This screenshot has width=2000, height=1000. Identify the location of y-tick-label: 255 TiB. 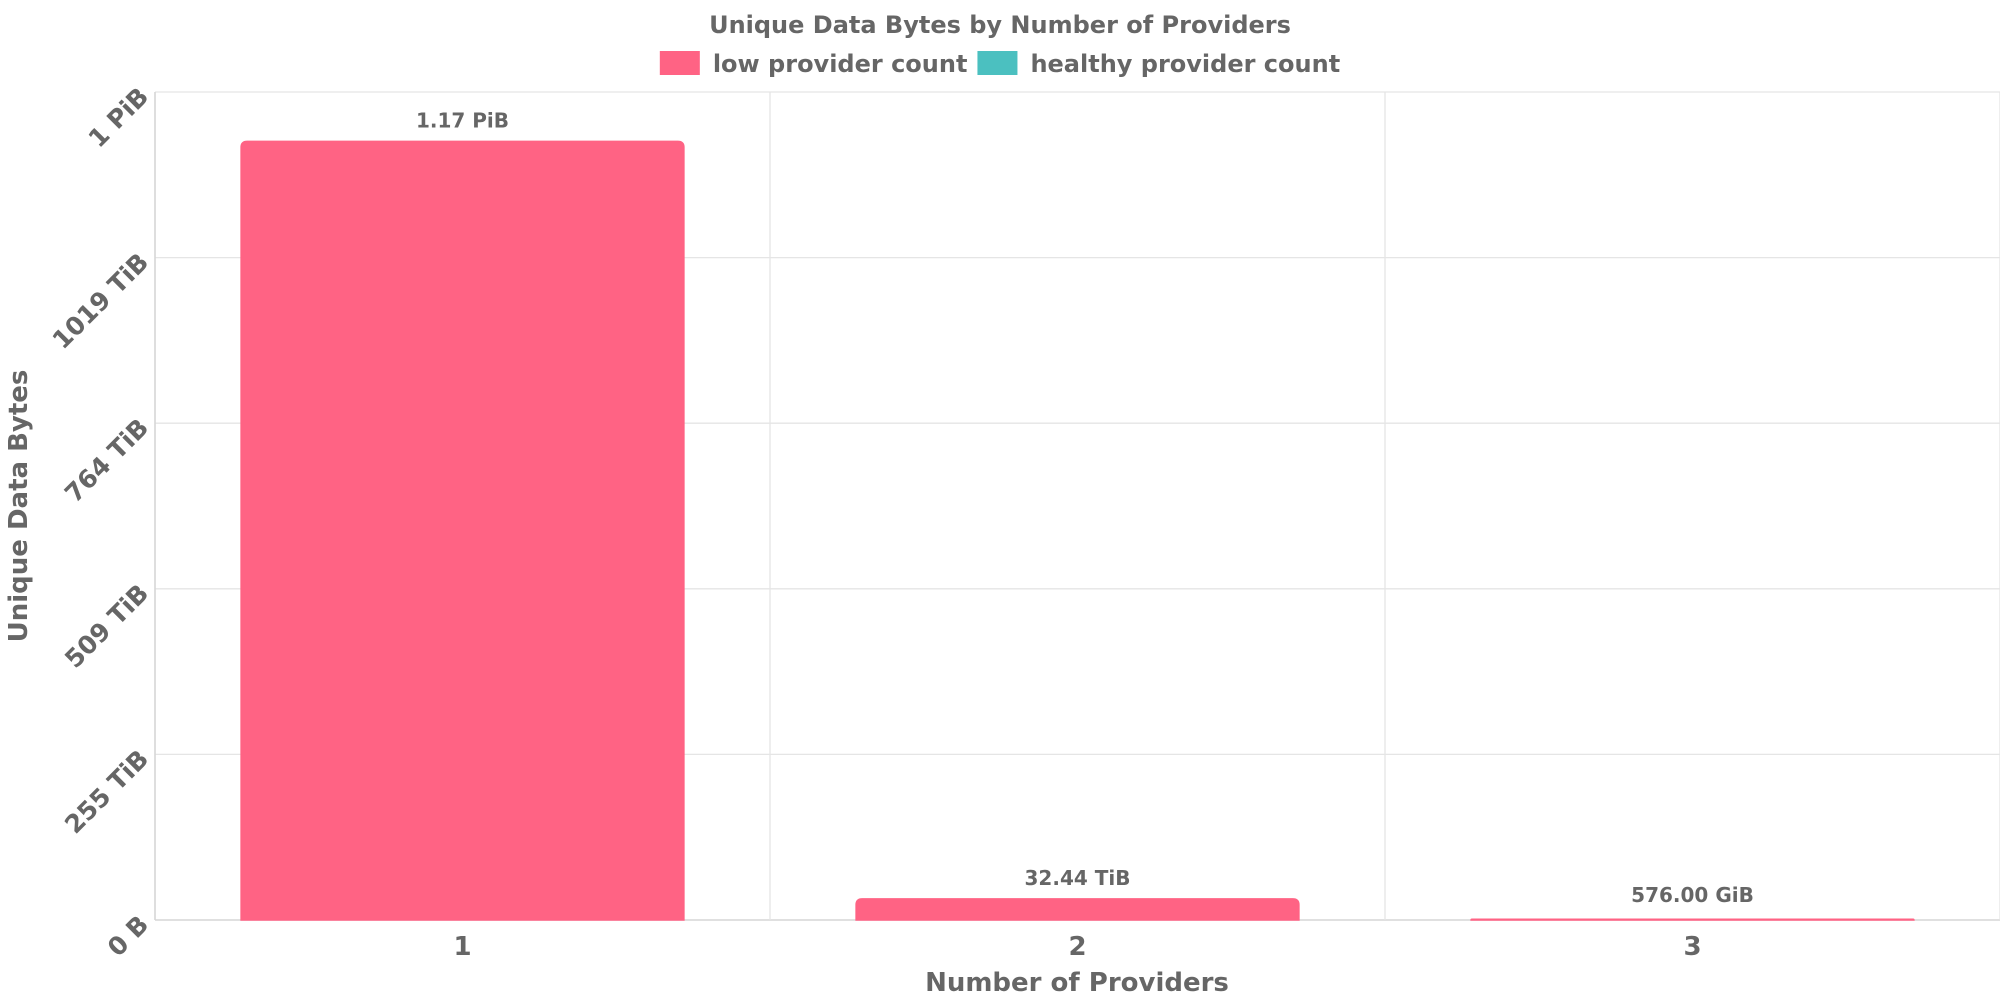
(106, 791).